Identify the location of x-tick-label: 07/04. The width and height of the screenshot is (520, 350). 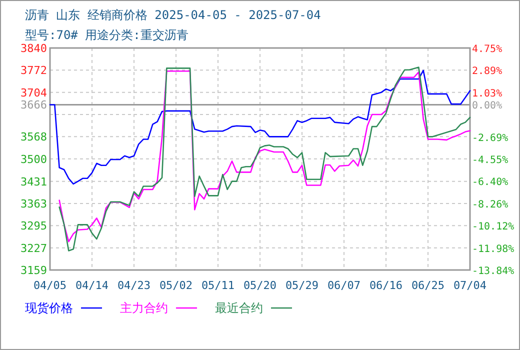
(470, 285).